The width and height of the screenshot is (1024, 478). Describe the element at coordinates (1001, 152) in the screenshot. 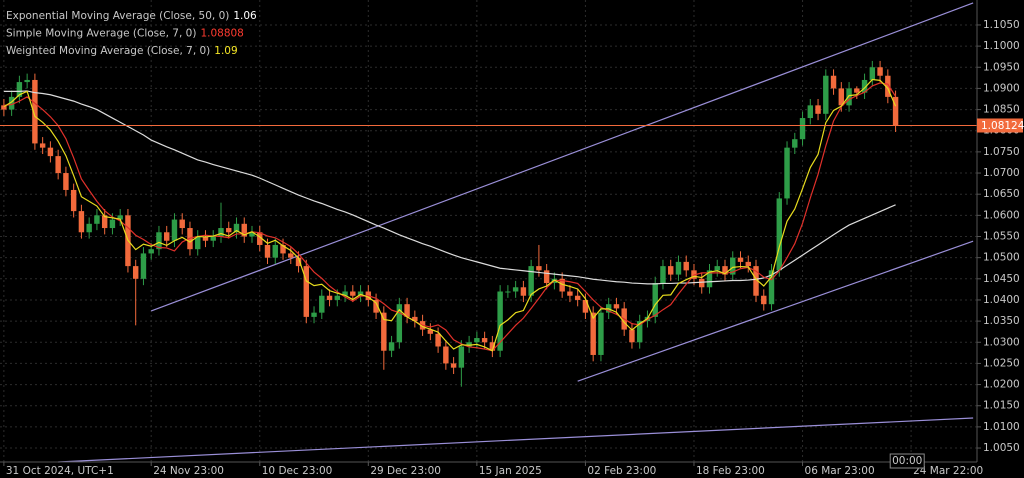

I see `y-tick-label: 1.0750` at that location.